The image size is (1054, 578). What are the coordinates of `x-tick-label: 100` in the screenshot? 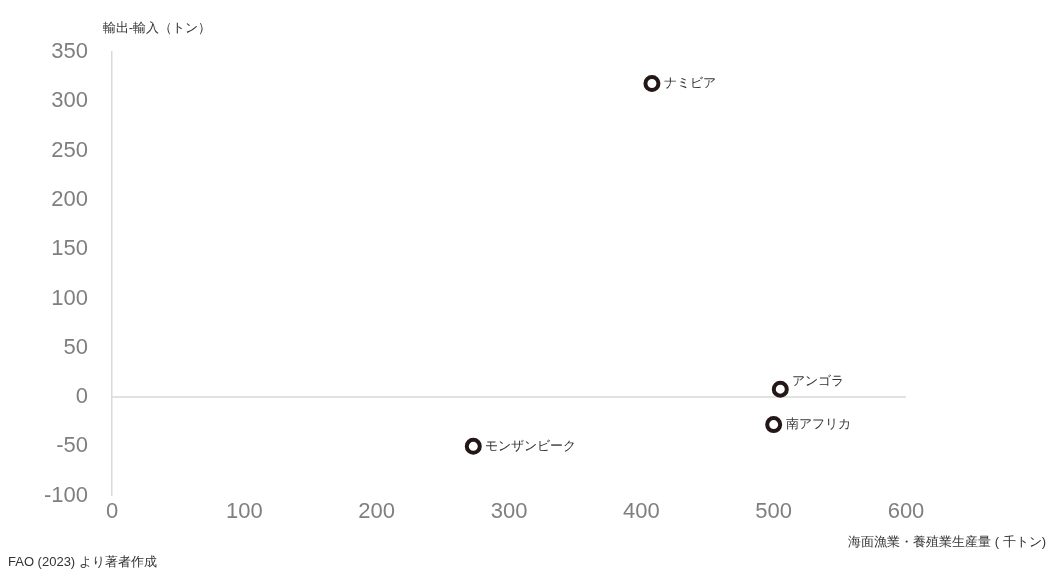 It's located at (244, 510).